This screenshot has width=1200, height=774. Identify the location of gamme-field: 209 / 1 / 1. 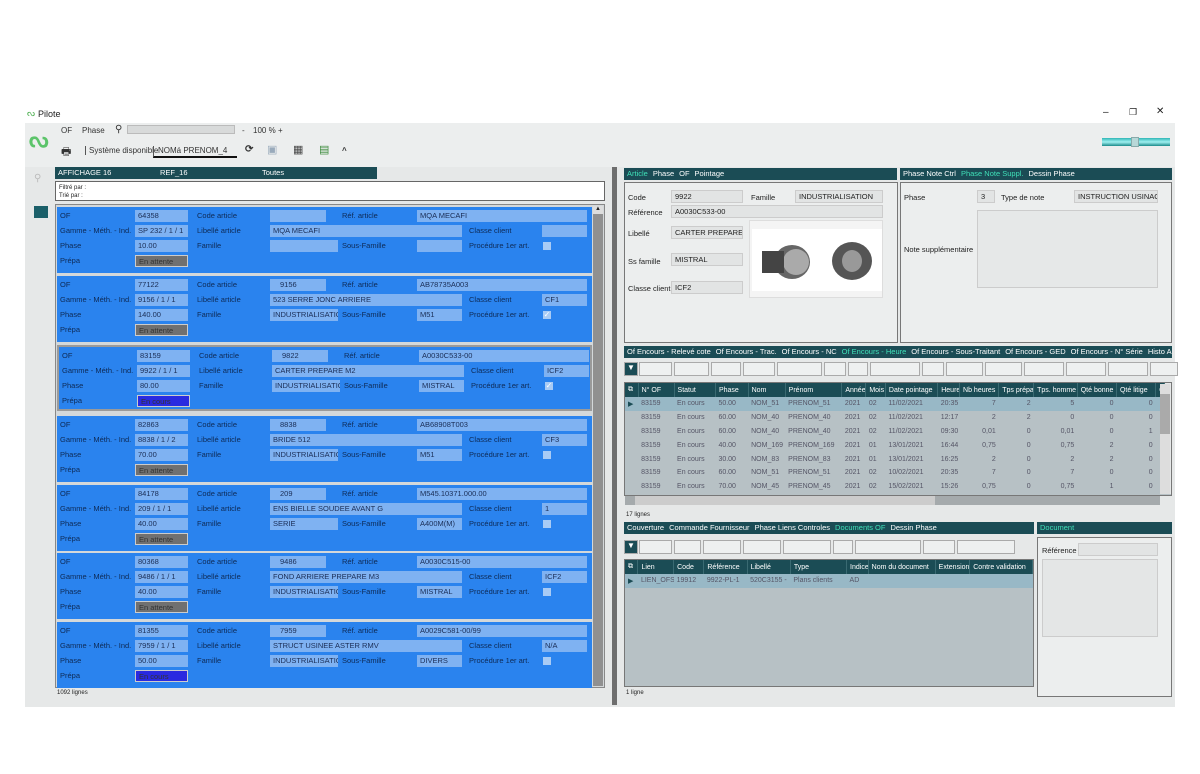
(161, 509).